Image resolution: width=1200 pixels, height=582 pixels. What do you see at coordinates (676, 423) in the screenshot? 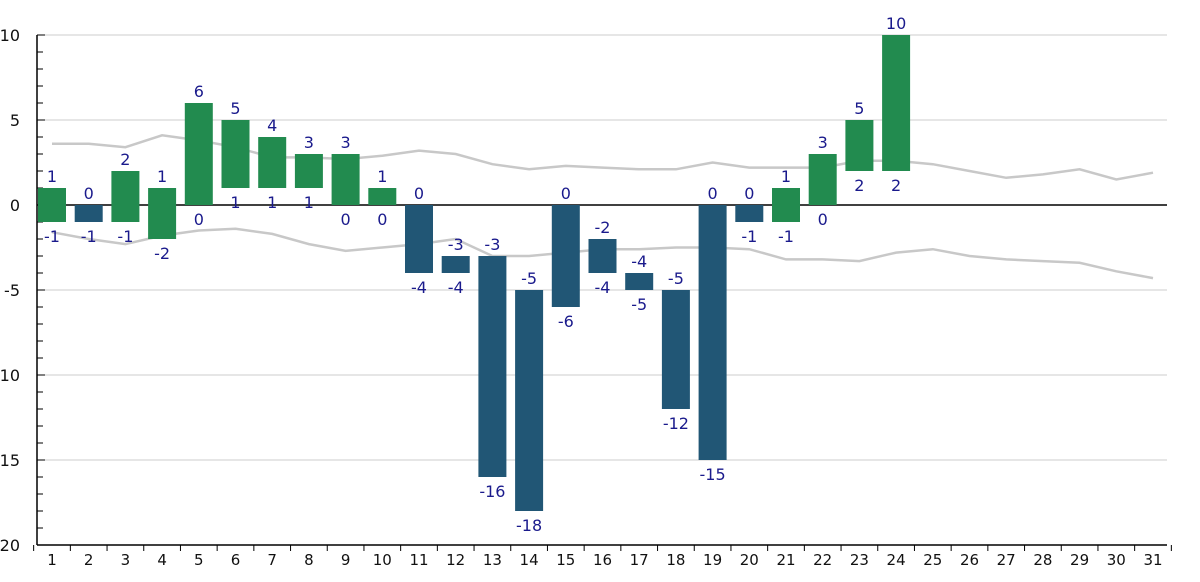
I see `bar-low-label: -12` at bounding box center [676, 423].